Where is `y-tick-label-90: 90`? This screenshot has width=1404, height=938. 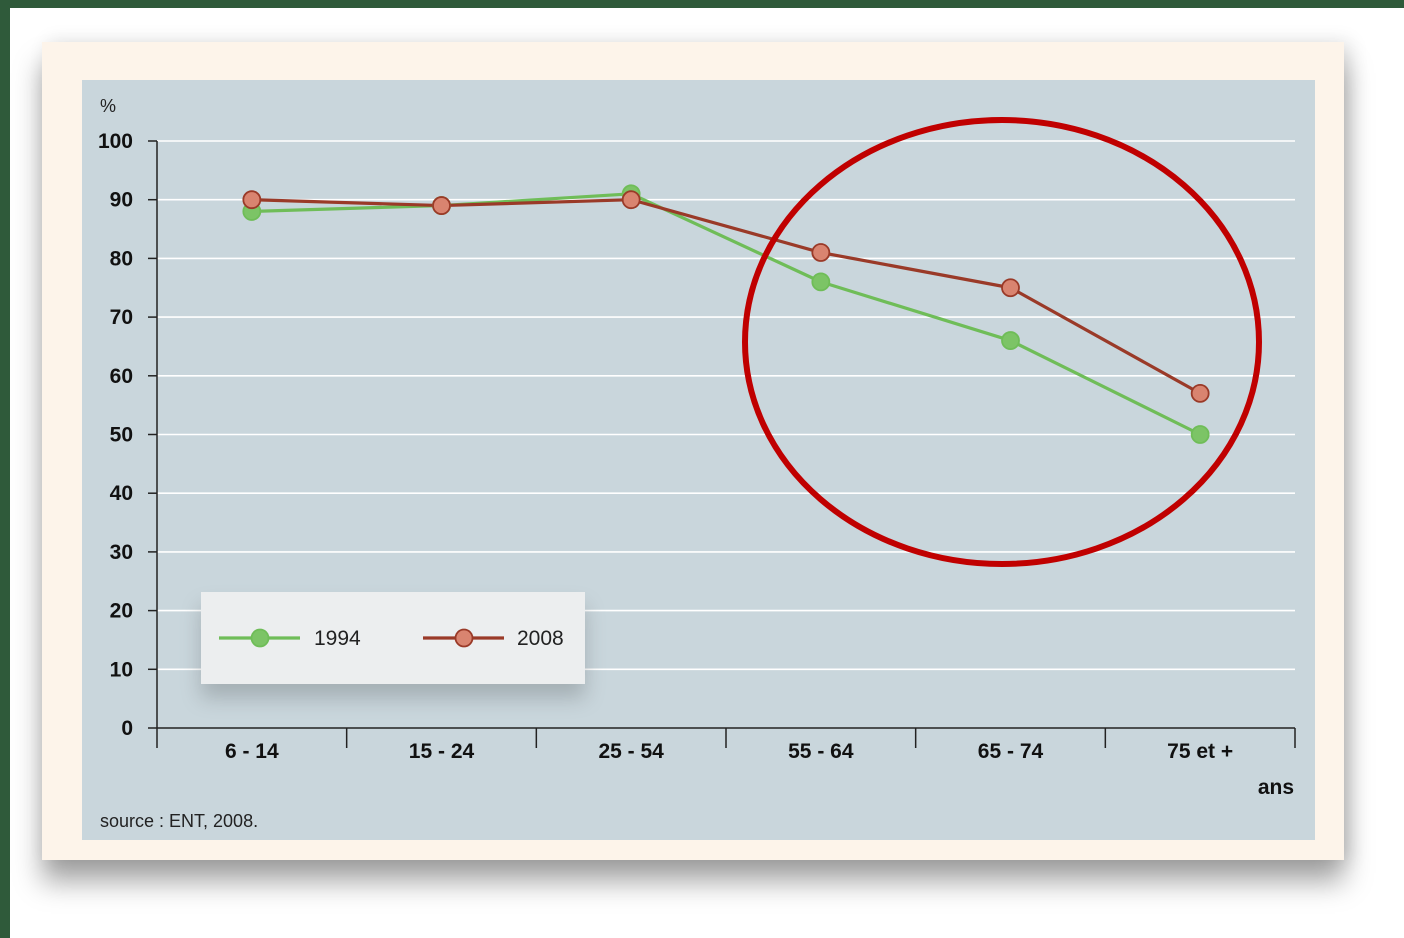 y-tick-label-90: 90 is located at coordinates (121, 200).